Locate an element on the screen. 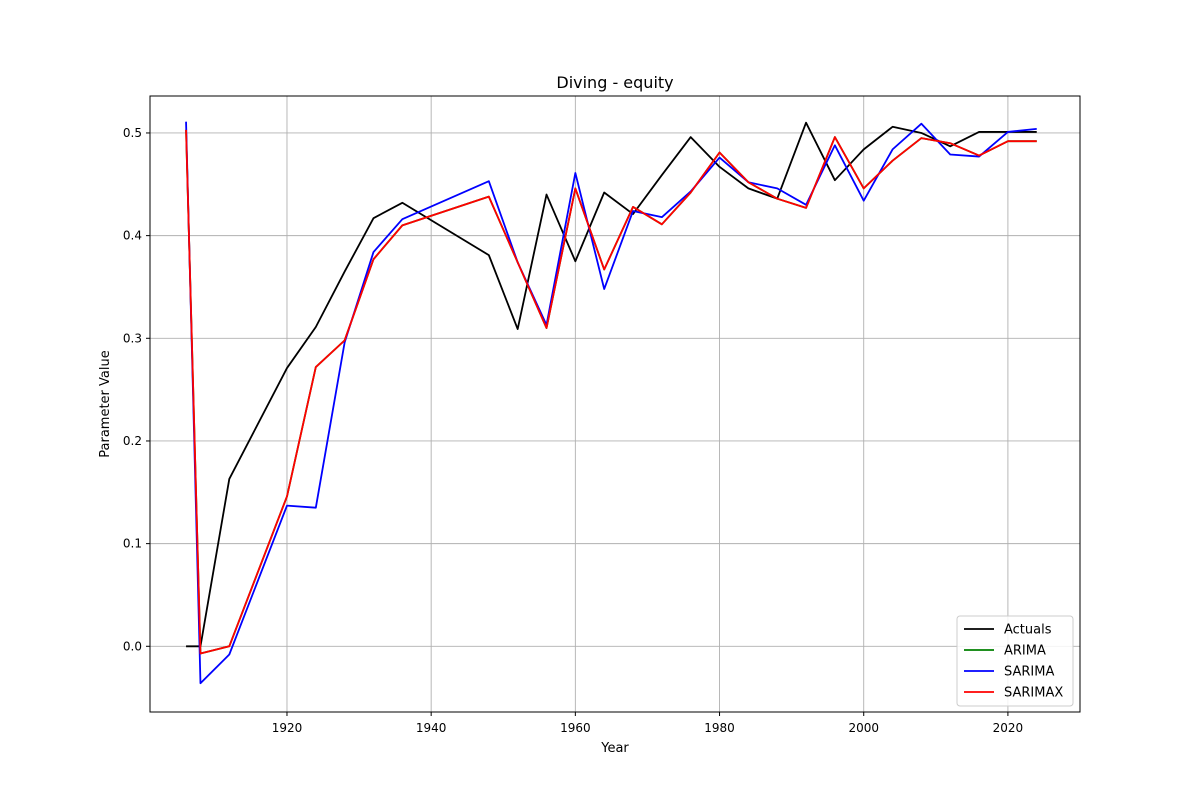 This screenshot has height=800, width=1200. legend-label-sarimax: SARIMAX is located at coordinates (1033, 693).